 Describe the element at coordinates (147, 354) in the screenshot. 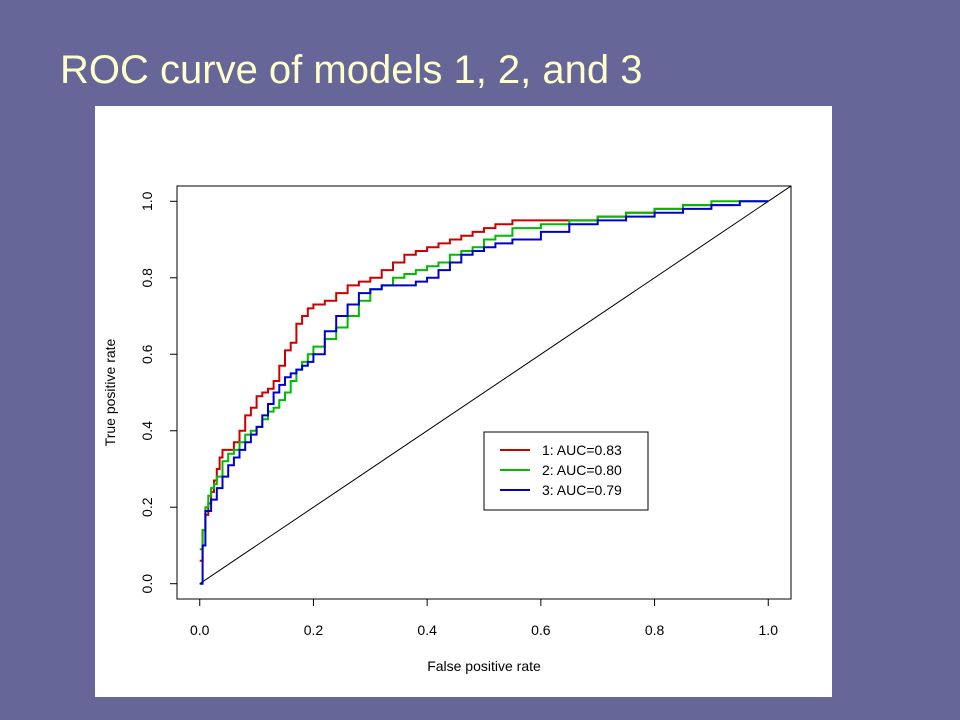

I see `y-tick-label: 0.6` at that location.